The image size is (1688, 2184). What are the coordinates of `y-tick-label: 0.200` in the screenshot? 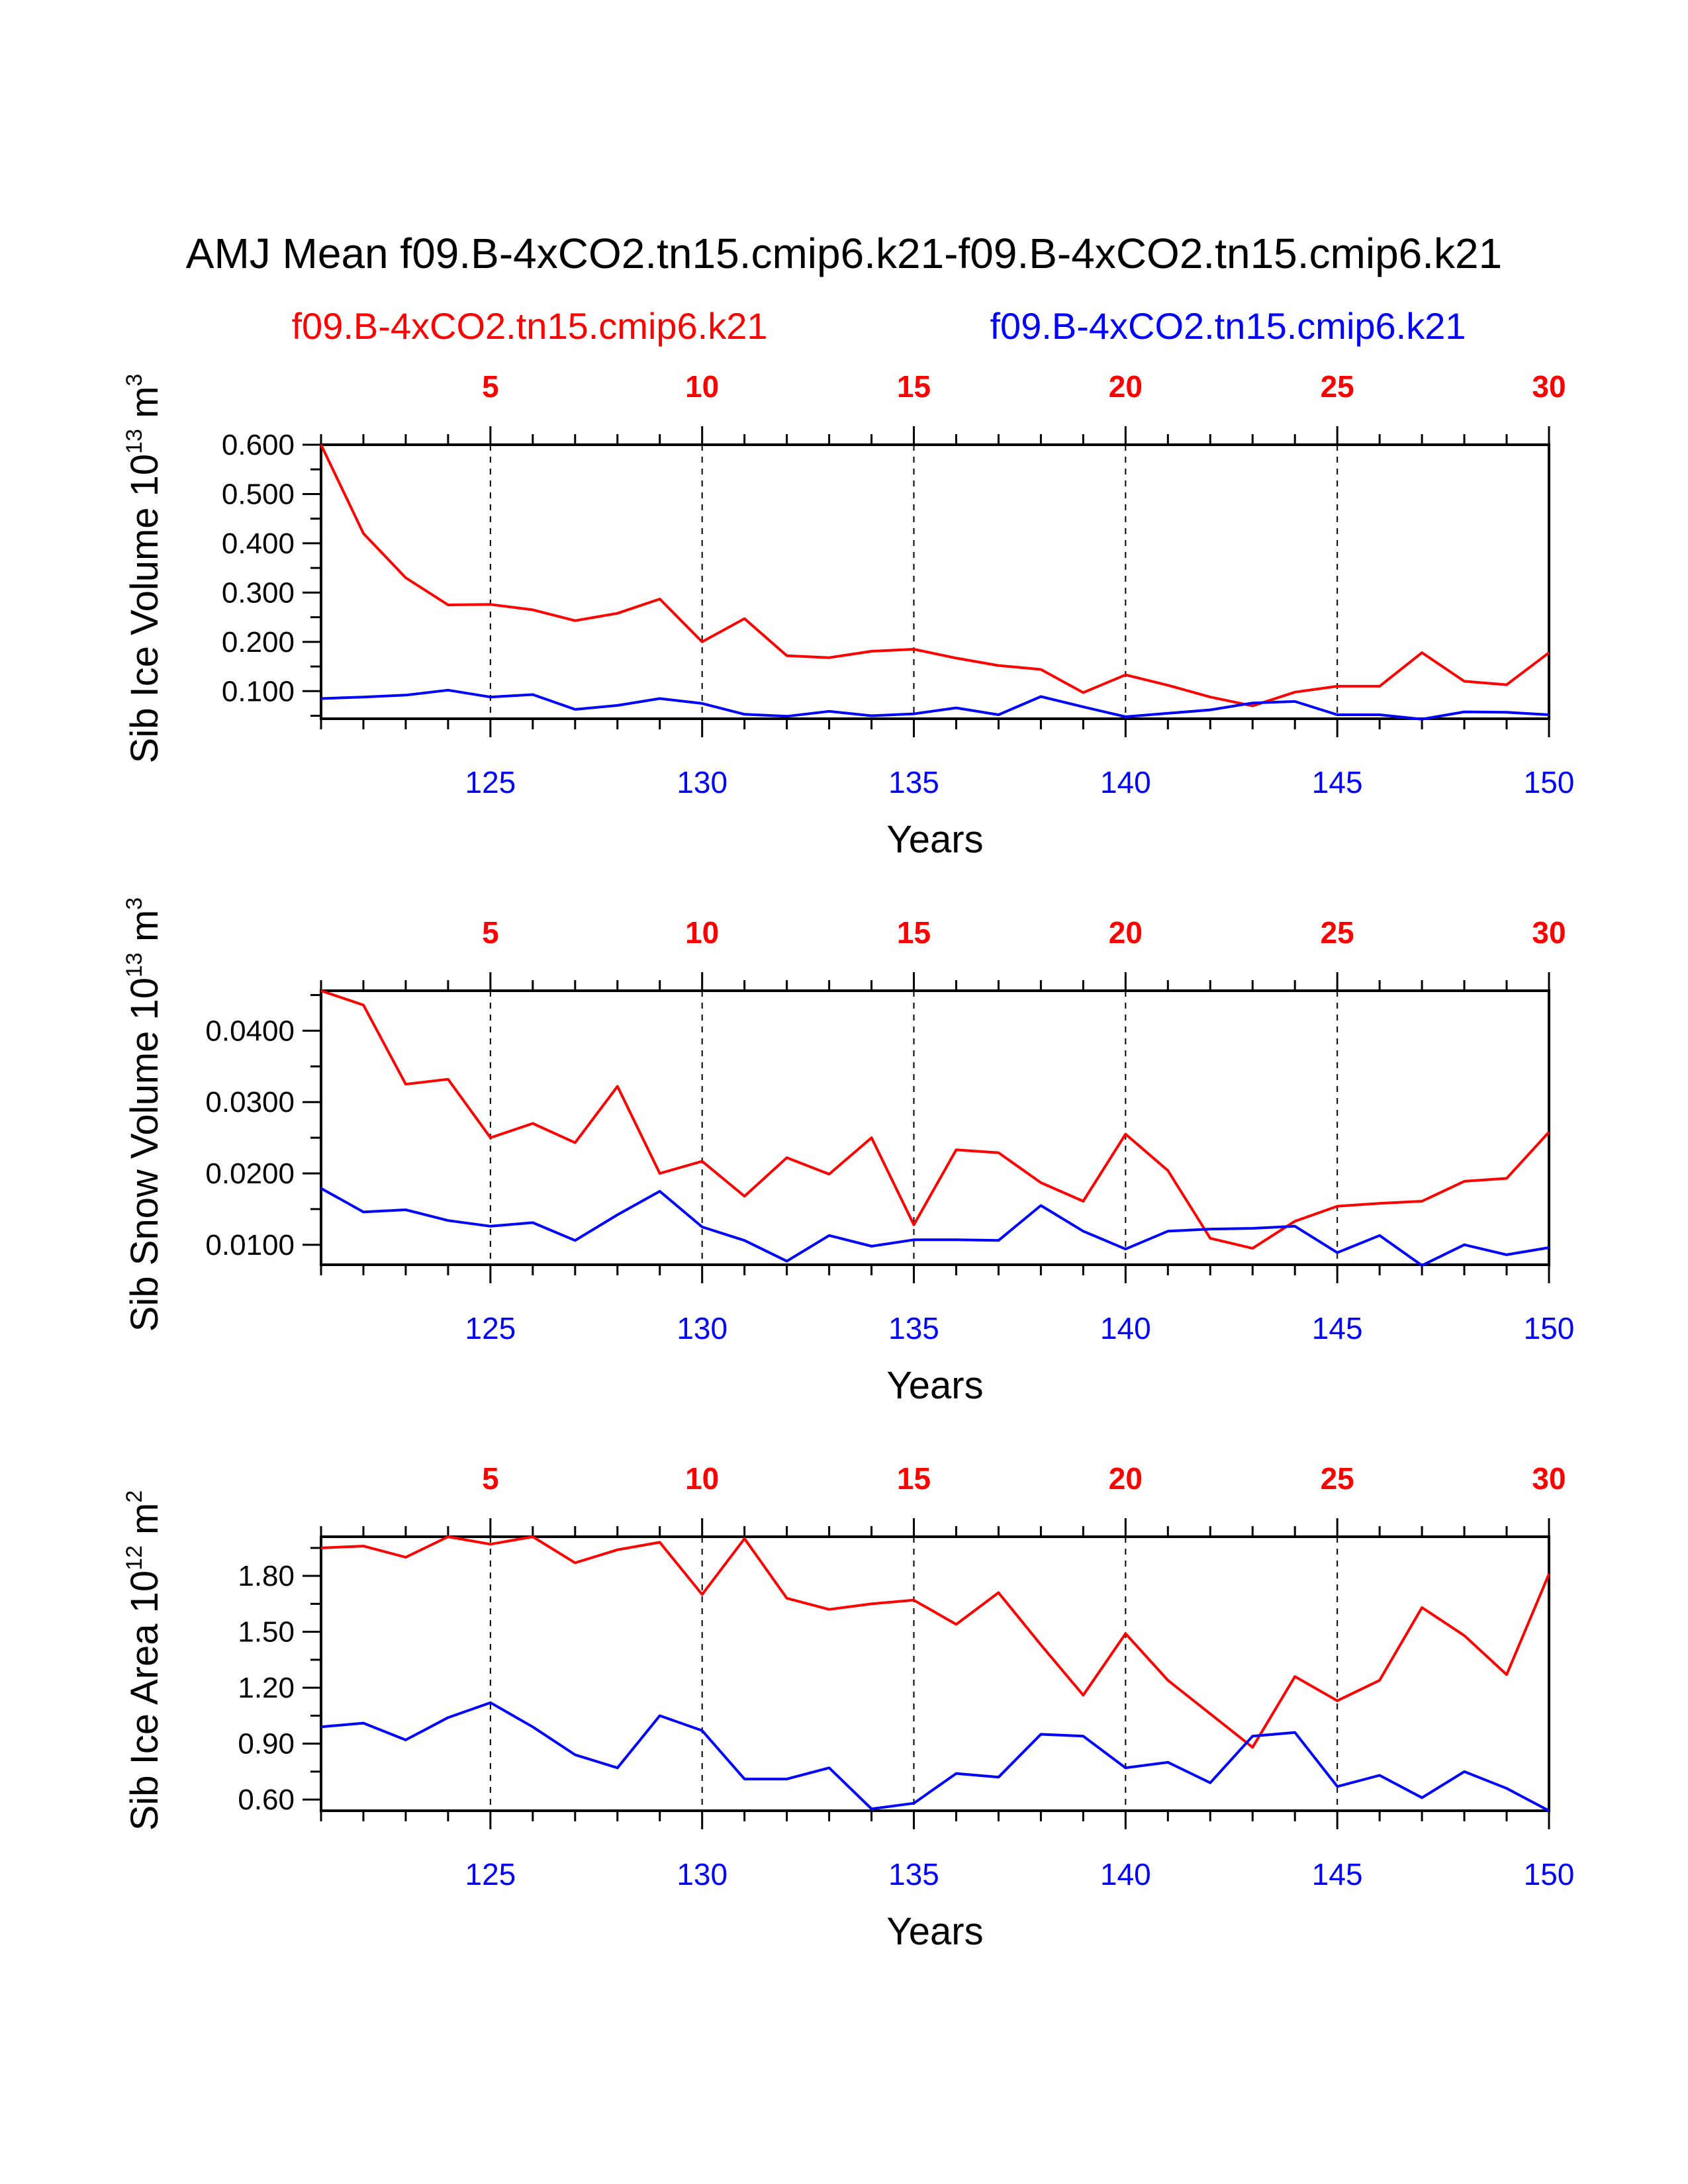 It's located at (258, 643).